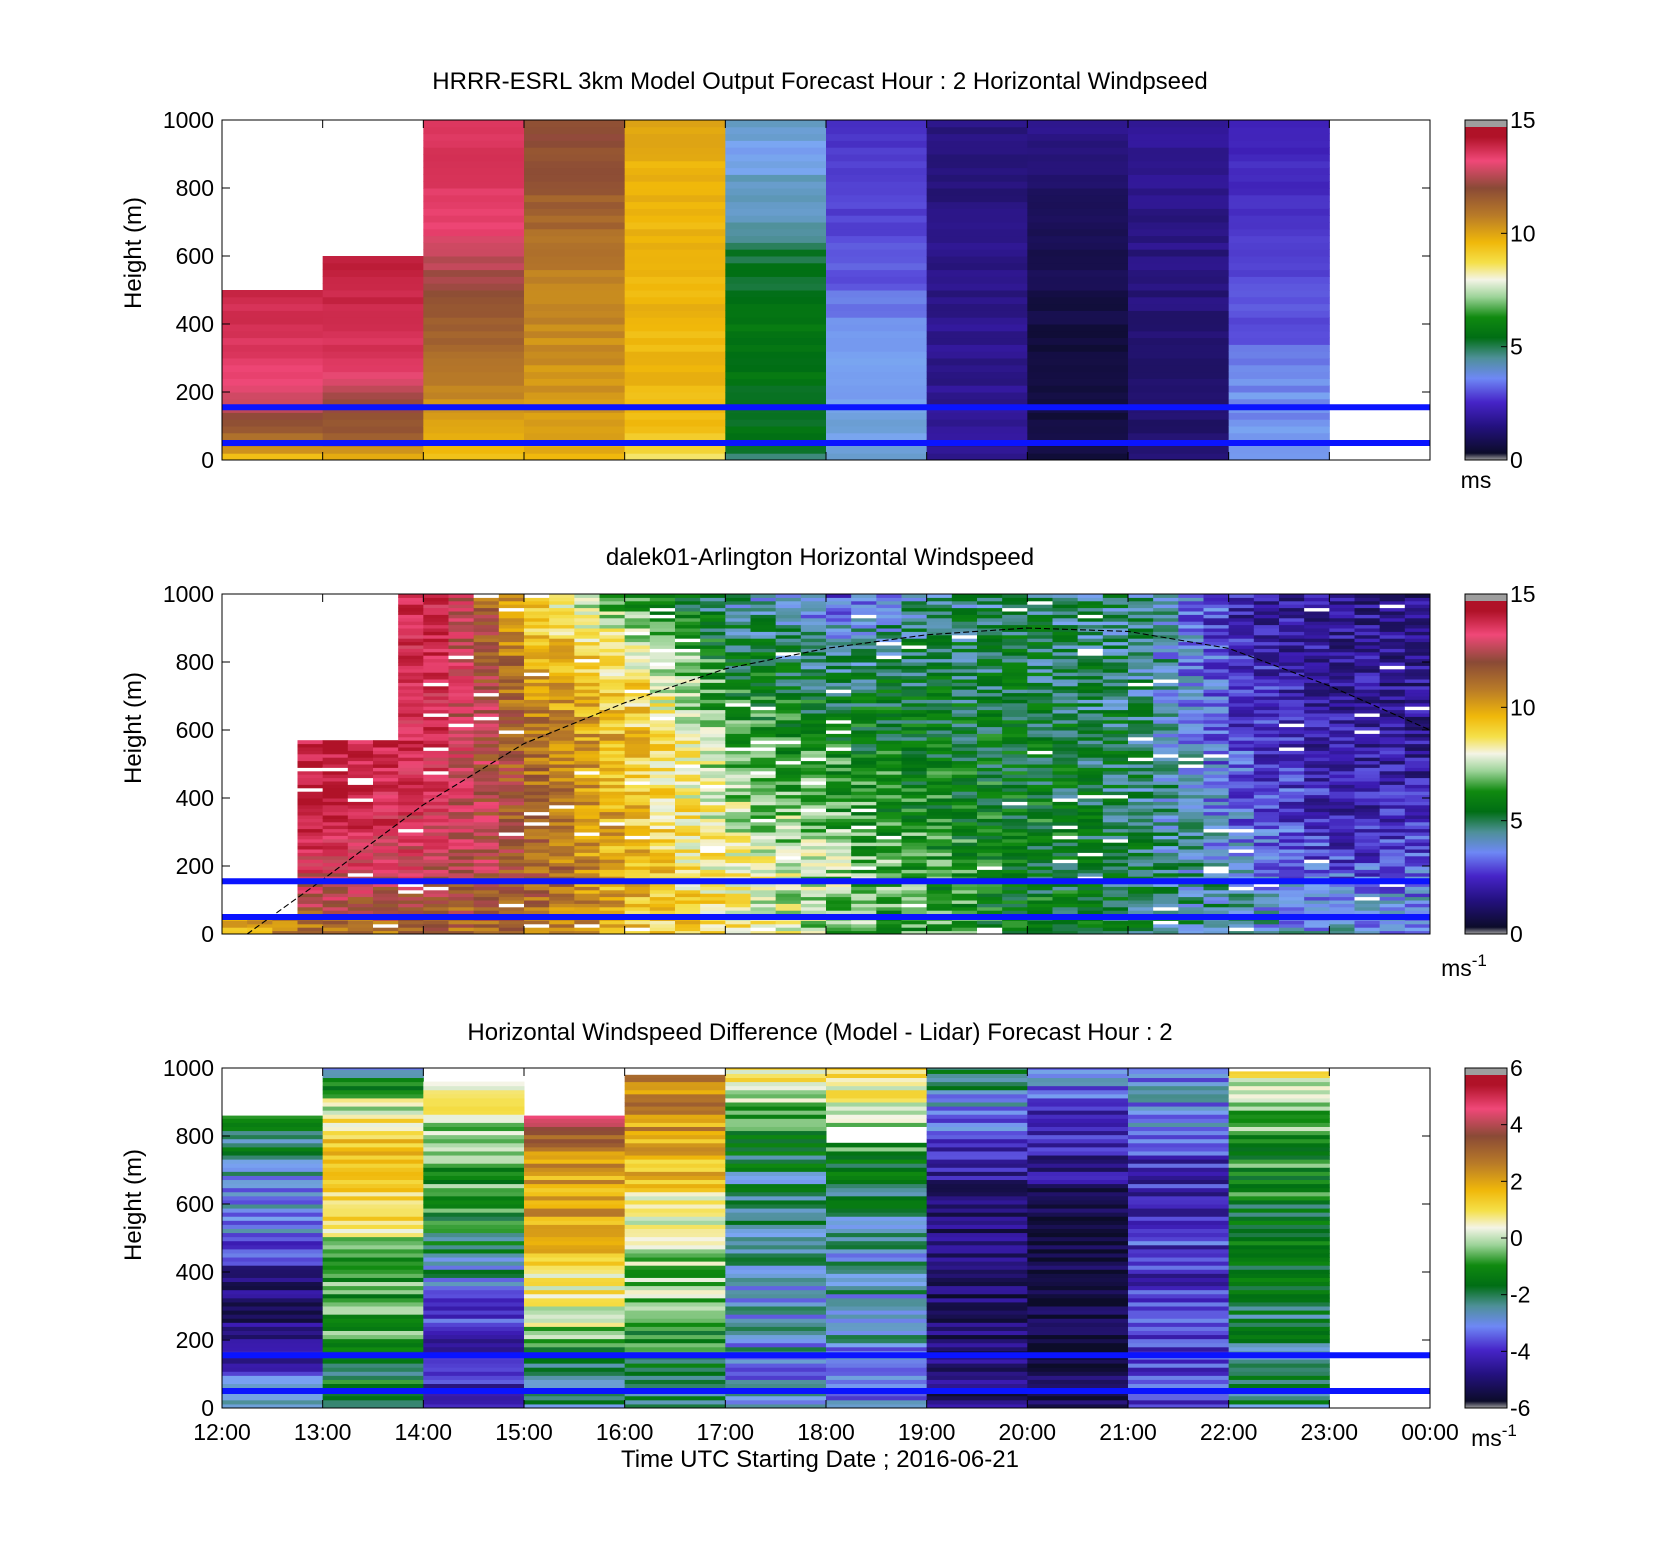  Describe the element at coordinates (195, 662) in the screenshot. I see `y-tick-label: 800` at that location.